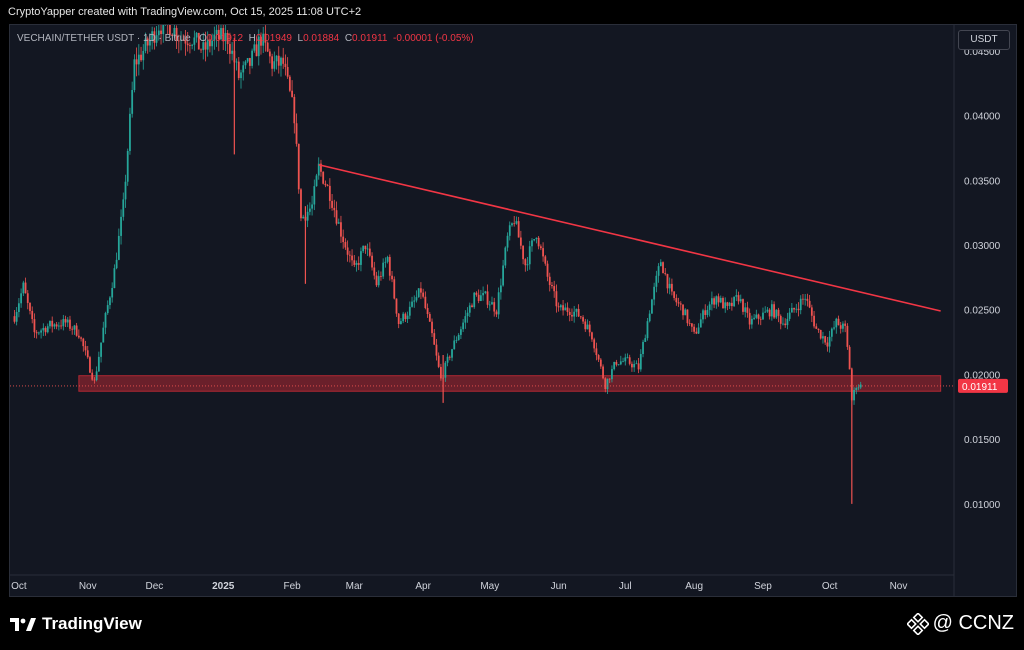 This screenshot has height=650, width=1024. I want to click on support-zone, so click(510, 383).